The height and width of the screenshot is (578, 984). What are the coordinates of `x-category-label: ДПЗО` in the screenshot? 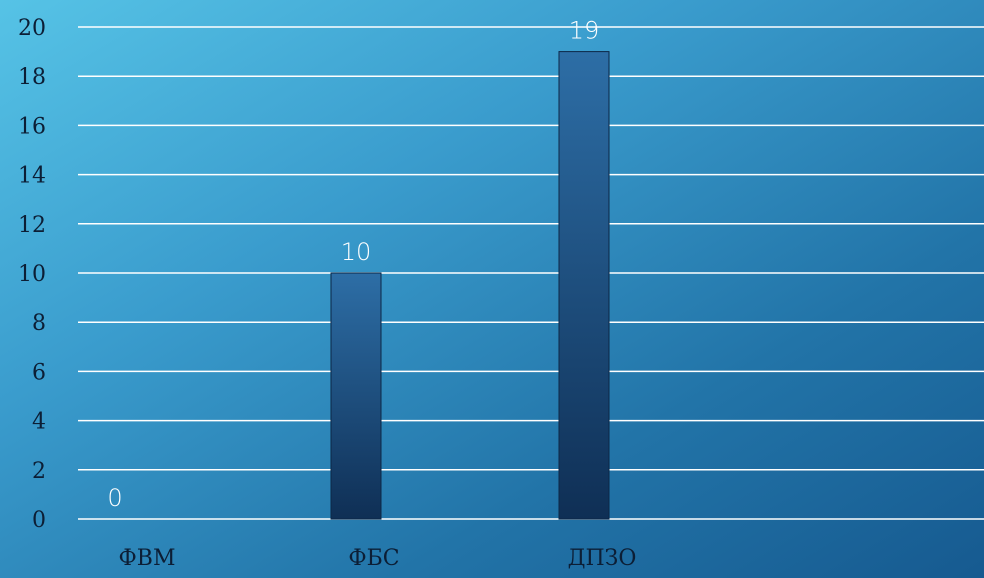 It's located at (602, 558).